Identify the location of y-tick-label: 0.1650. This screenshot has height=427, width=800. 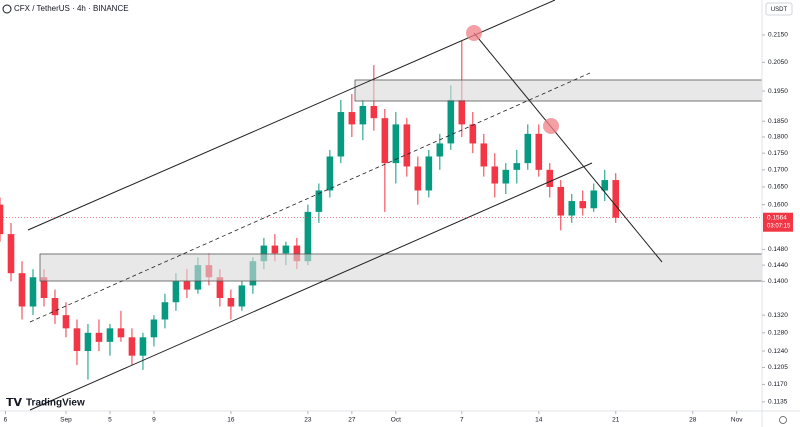
(778, 187).